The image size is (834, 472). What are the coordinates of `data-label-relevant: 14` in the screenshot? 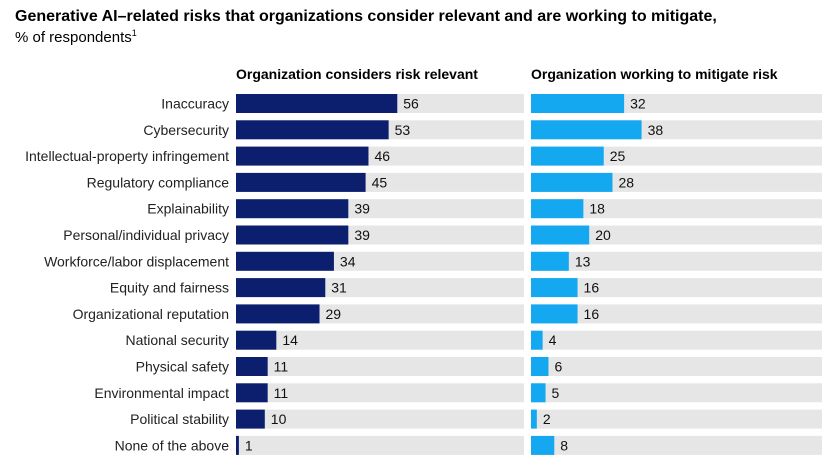 It's located at (290, 340).